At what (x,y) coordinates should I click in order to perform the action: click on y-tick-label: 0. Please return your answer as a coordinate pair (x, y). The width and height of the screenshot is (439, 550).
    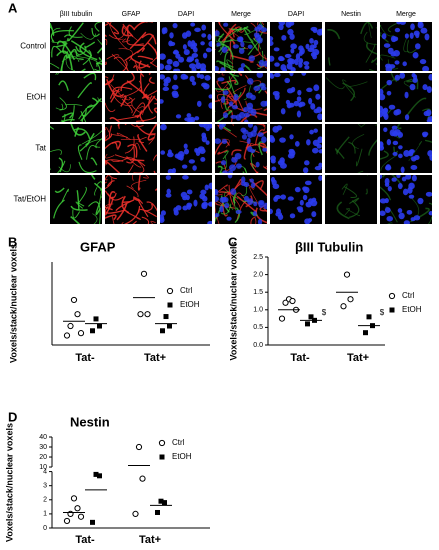
    Looking at the image, I should click on (45, 528).